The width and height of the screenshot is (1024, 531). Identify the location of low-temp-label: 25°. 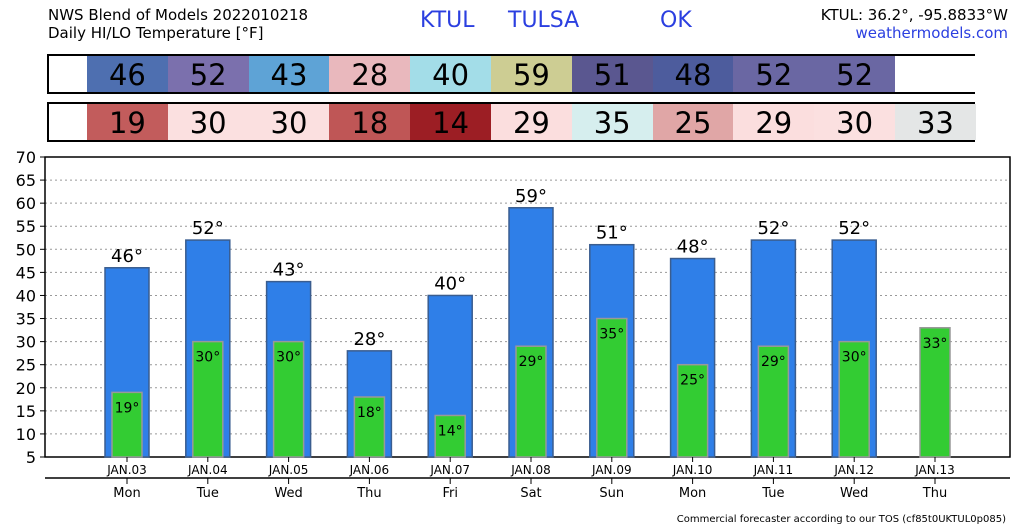
(692, 381).